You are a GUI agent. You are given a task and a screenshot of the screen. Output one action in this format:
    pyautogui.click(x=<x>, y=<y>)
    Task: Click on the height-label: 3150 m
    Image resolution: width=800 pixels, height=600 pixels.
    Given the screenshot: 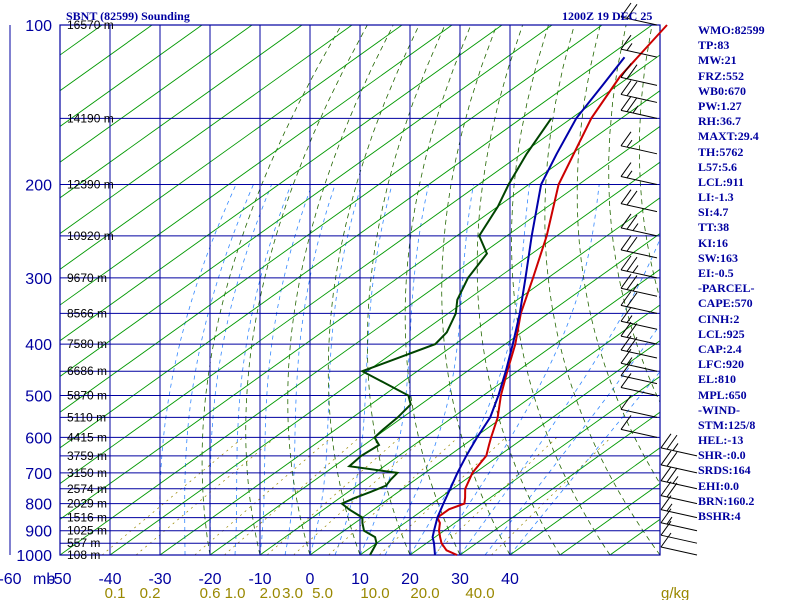 What is the action you would take?
    pyautogui.click(x=87, y=473)
    